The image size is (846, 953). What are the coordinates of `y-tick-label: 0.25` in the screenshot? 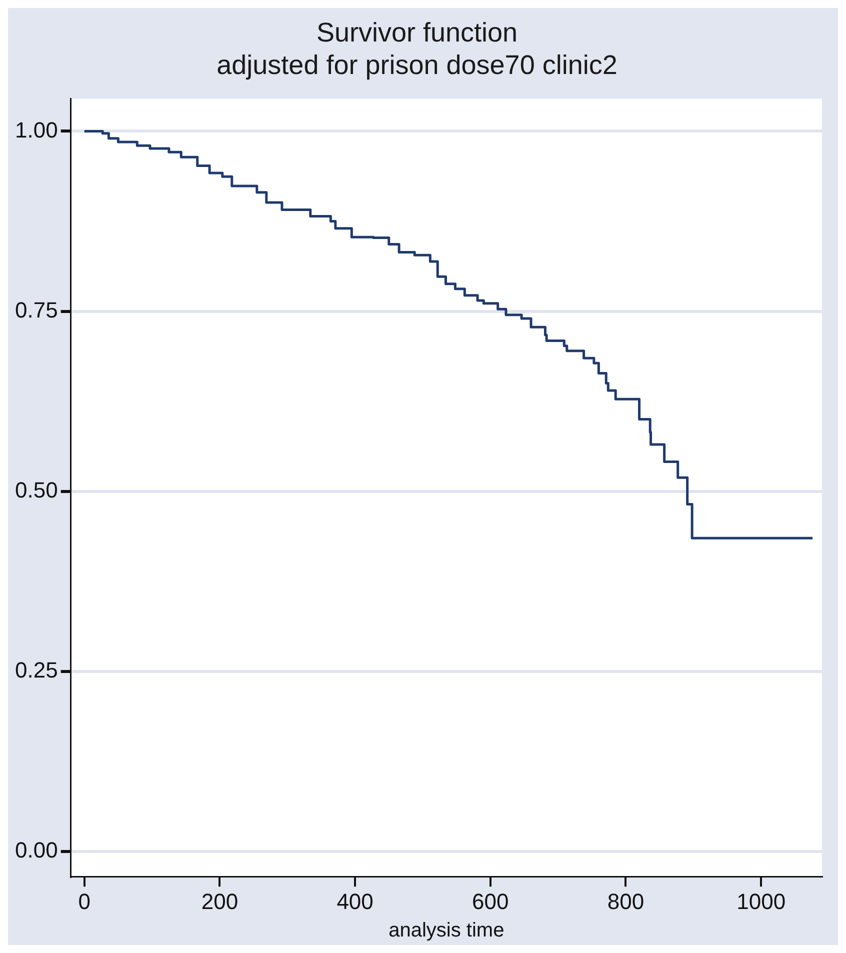 It's located at (36, 669).